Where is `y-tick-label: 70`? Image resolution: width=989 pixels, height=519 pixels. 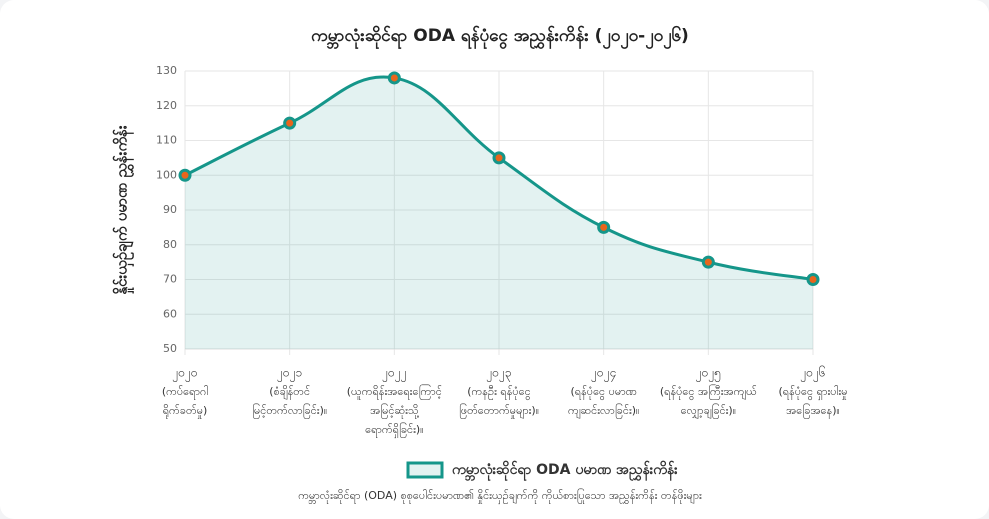 y-tick-label: 70 is located at coordinates (170, 279).